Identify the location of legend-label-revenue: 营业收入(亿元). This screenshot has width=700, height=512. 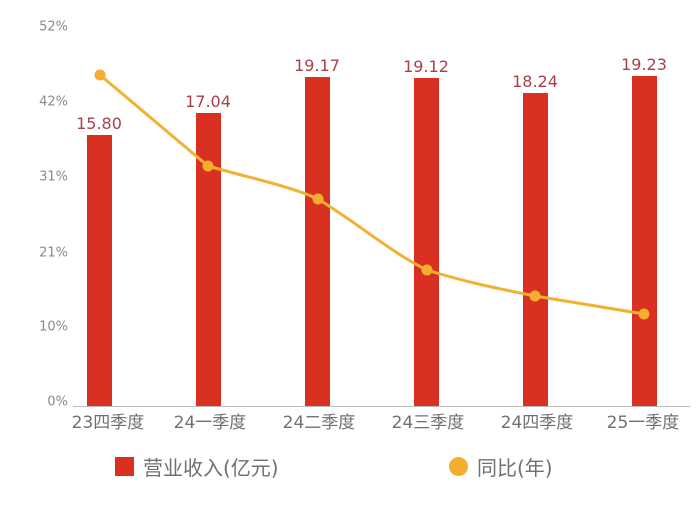
(211, 468).